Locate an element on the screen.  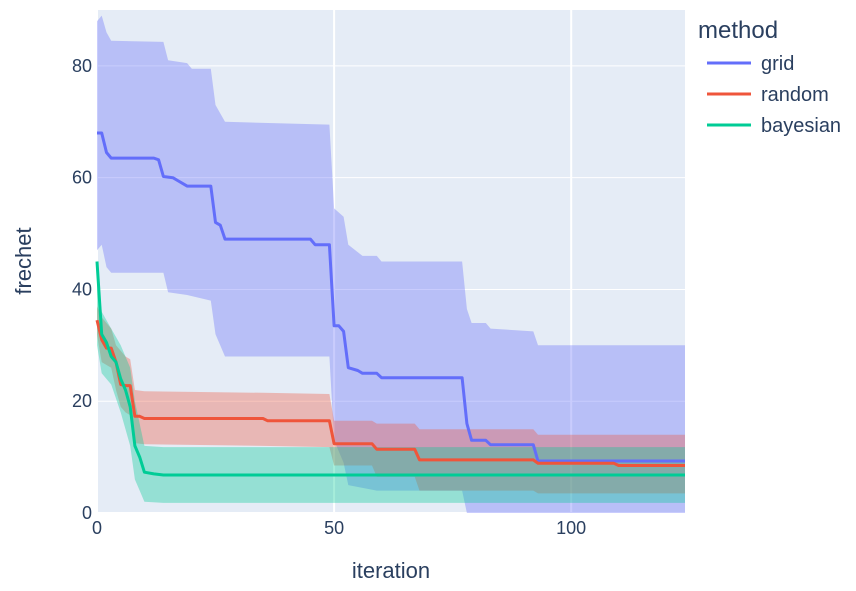
y-tick-label: 40 is located at coordinates (82, 289).